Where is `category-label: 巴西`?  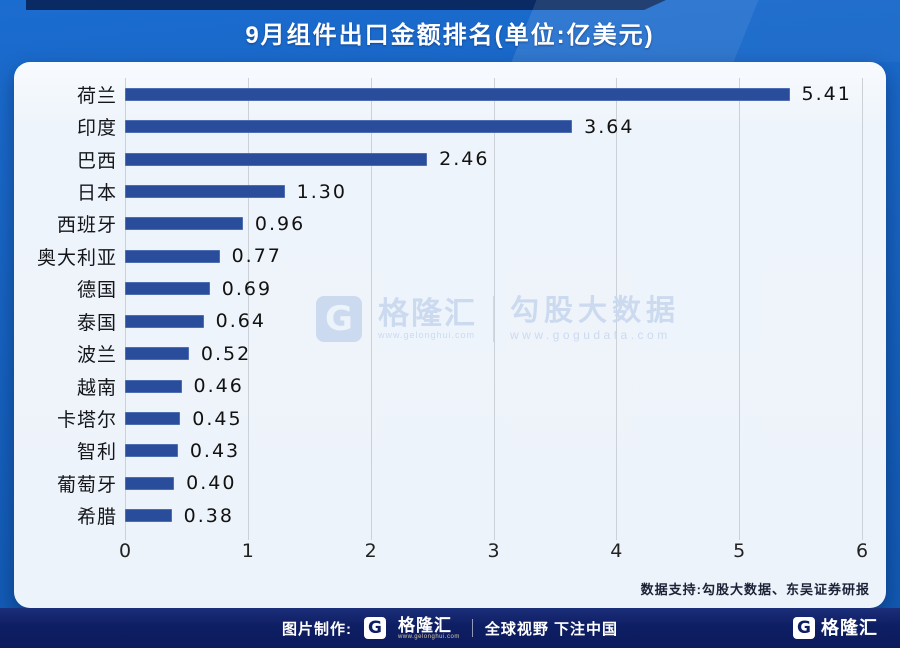
category-label: 巴西 is located at coordinates (96, 160).